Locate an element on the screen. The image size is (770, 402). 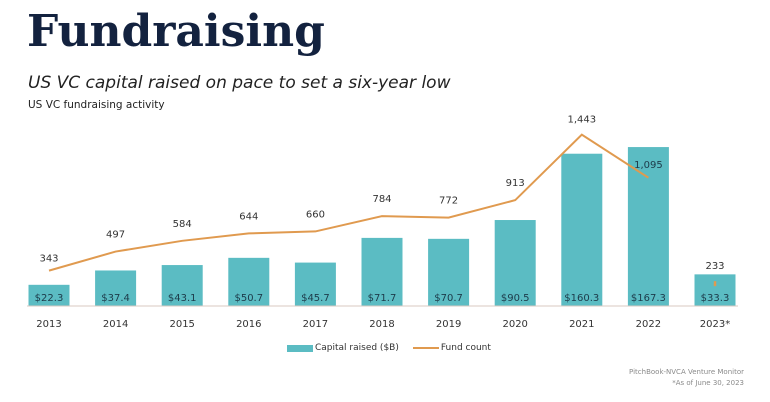
bar-value-label: $33.3 is located at coordinates (715, 298).